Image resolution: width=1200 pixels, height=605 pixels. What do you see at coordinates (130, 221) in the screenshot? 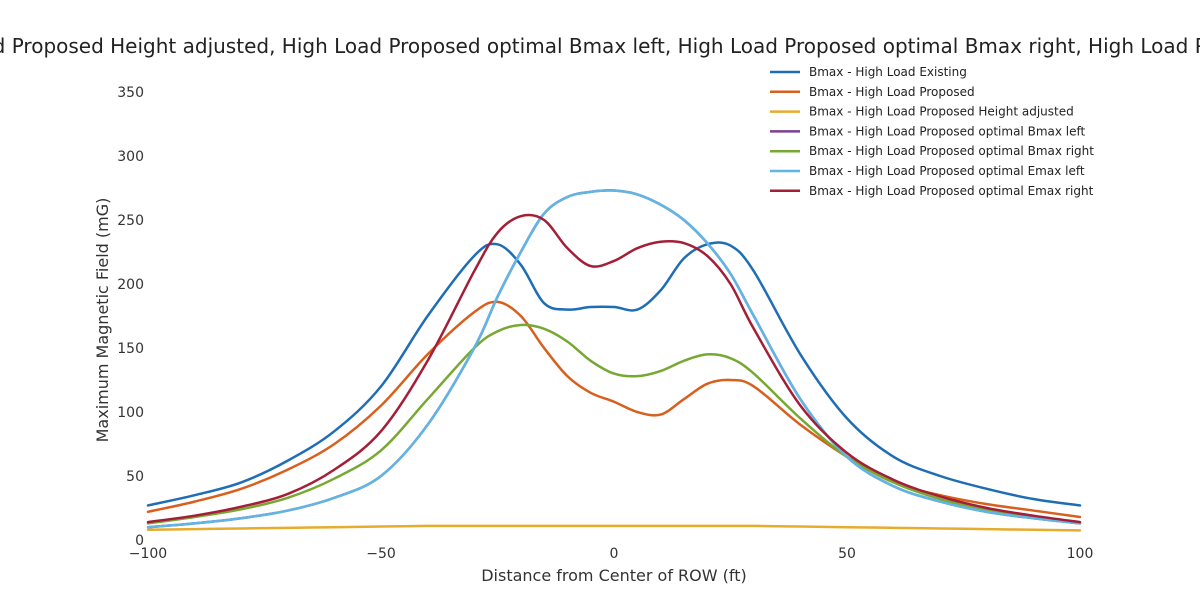
I see `y-tick-label: 250` at bounding box center [130, 221].